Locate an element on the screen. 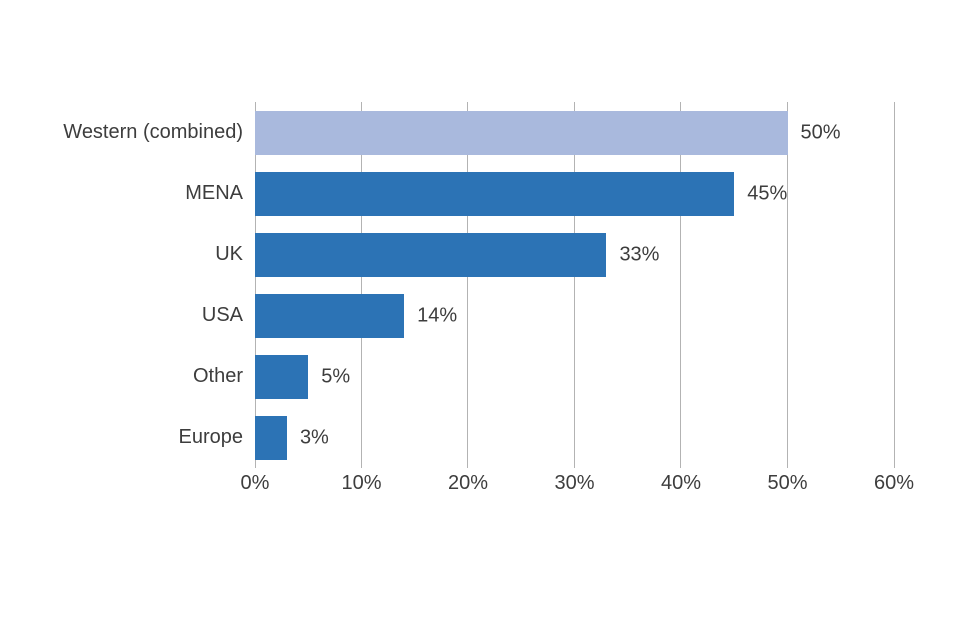 Image resolution: width=960 pixels, height=640 pixels. value-label: 5% is located at coordinates (336, 376).